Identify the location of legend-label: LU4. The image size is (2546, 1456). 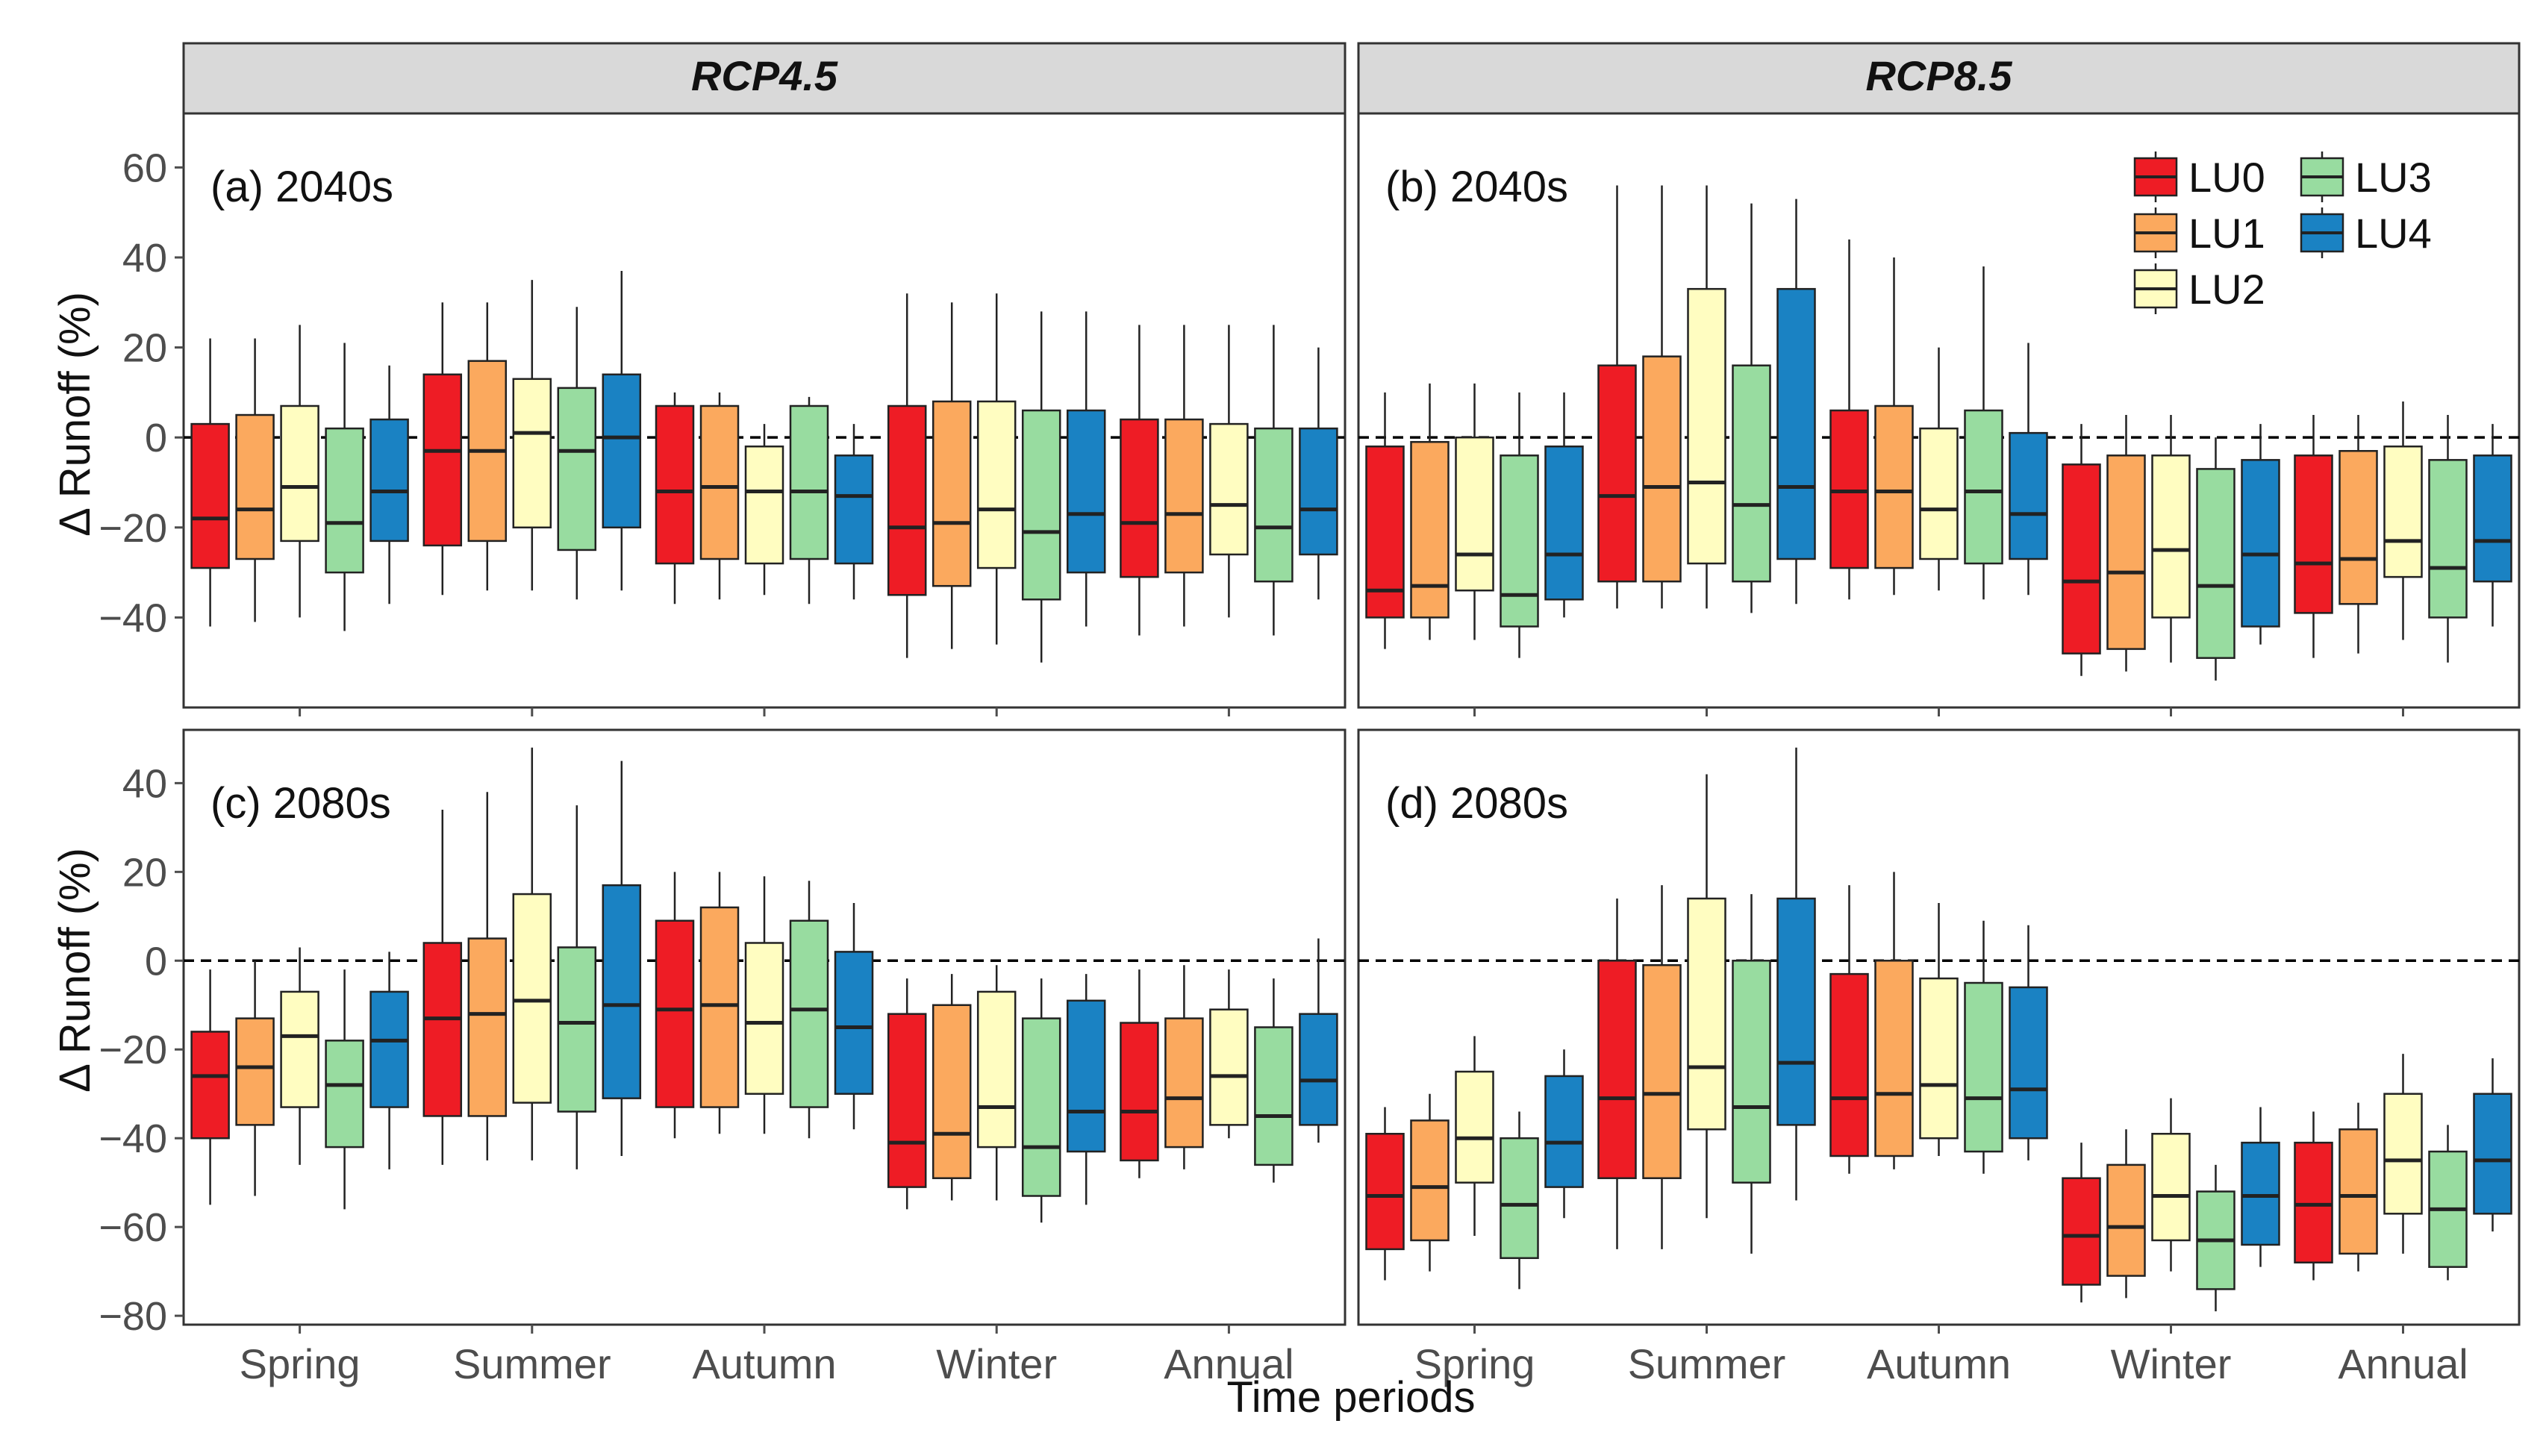
(2394, 233).